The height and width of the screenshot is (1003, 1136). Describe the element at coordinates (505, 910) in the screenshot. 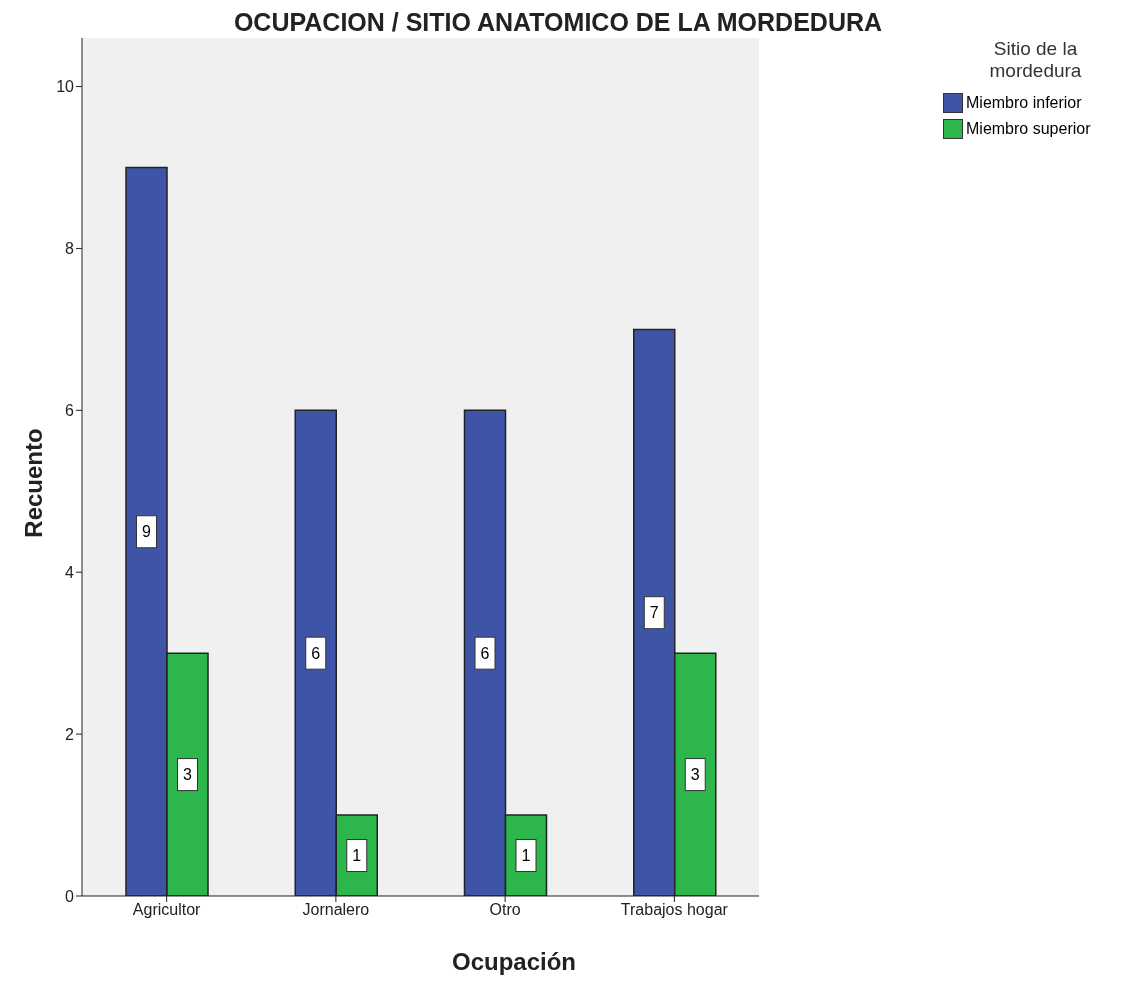

I see `x-tick-label: Otro` at that location.